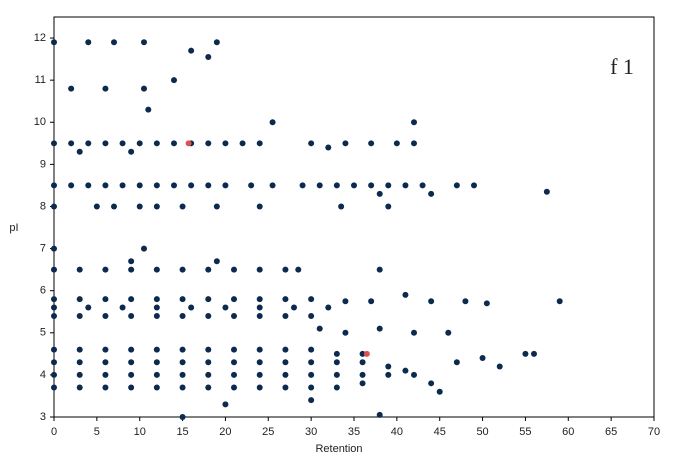 This screenshot has width=674, height=470. Describe the element at coordinates (140, 432) in the screenshot. I see `x-tick-label: 10` at that location.